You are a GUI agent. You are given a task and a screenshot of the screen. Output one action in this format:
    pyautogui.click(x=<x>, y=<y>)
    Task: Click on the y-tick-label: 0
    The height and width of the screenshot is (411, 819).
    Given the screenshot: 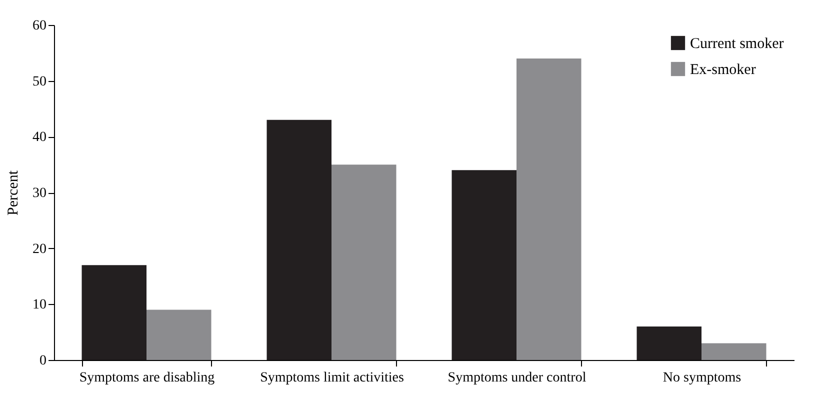 What is the action you would take?
    pyautogui.click(x=43, y=361)
    